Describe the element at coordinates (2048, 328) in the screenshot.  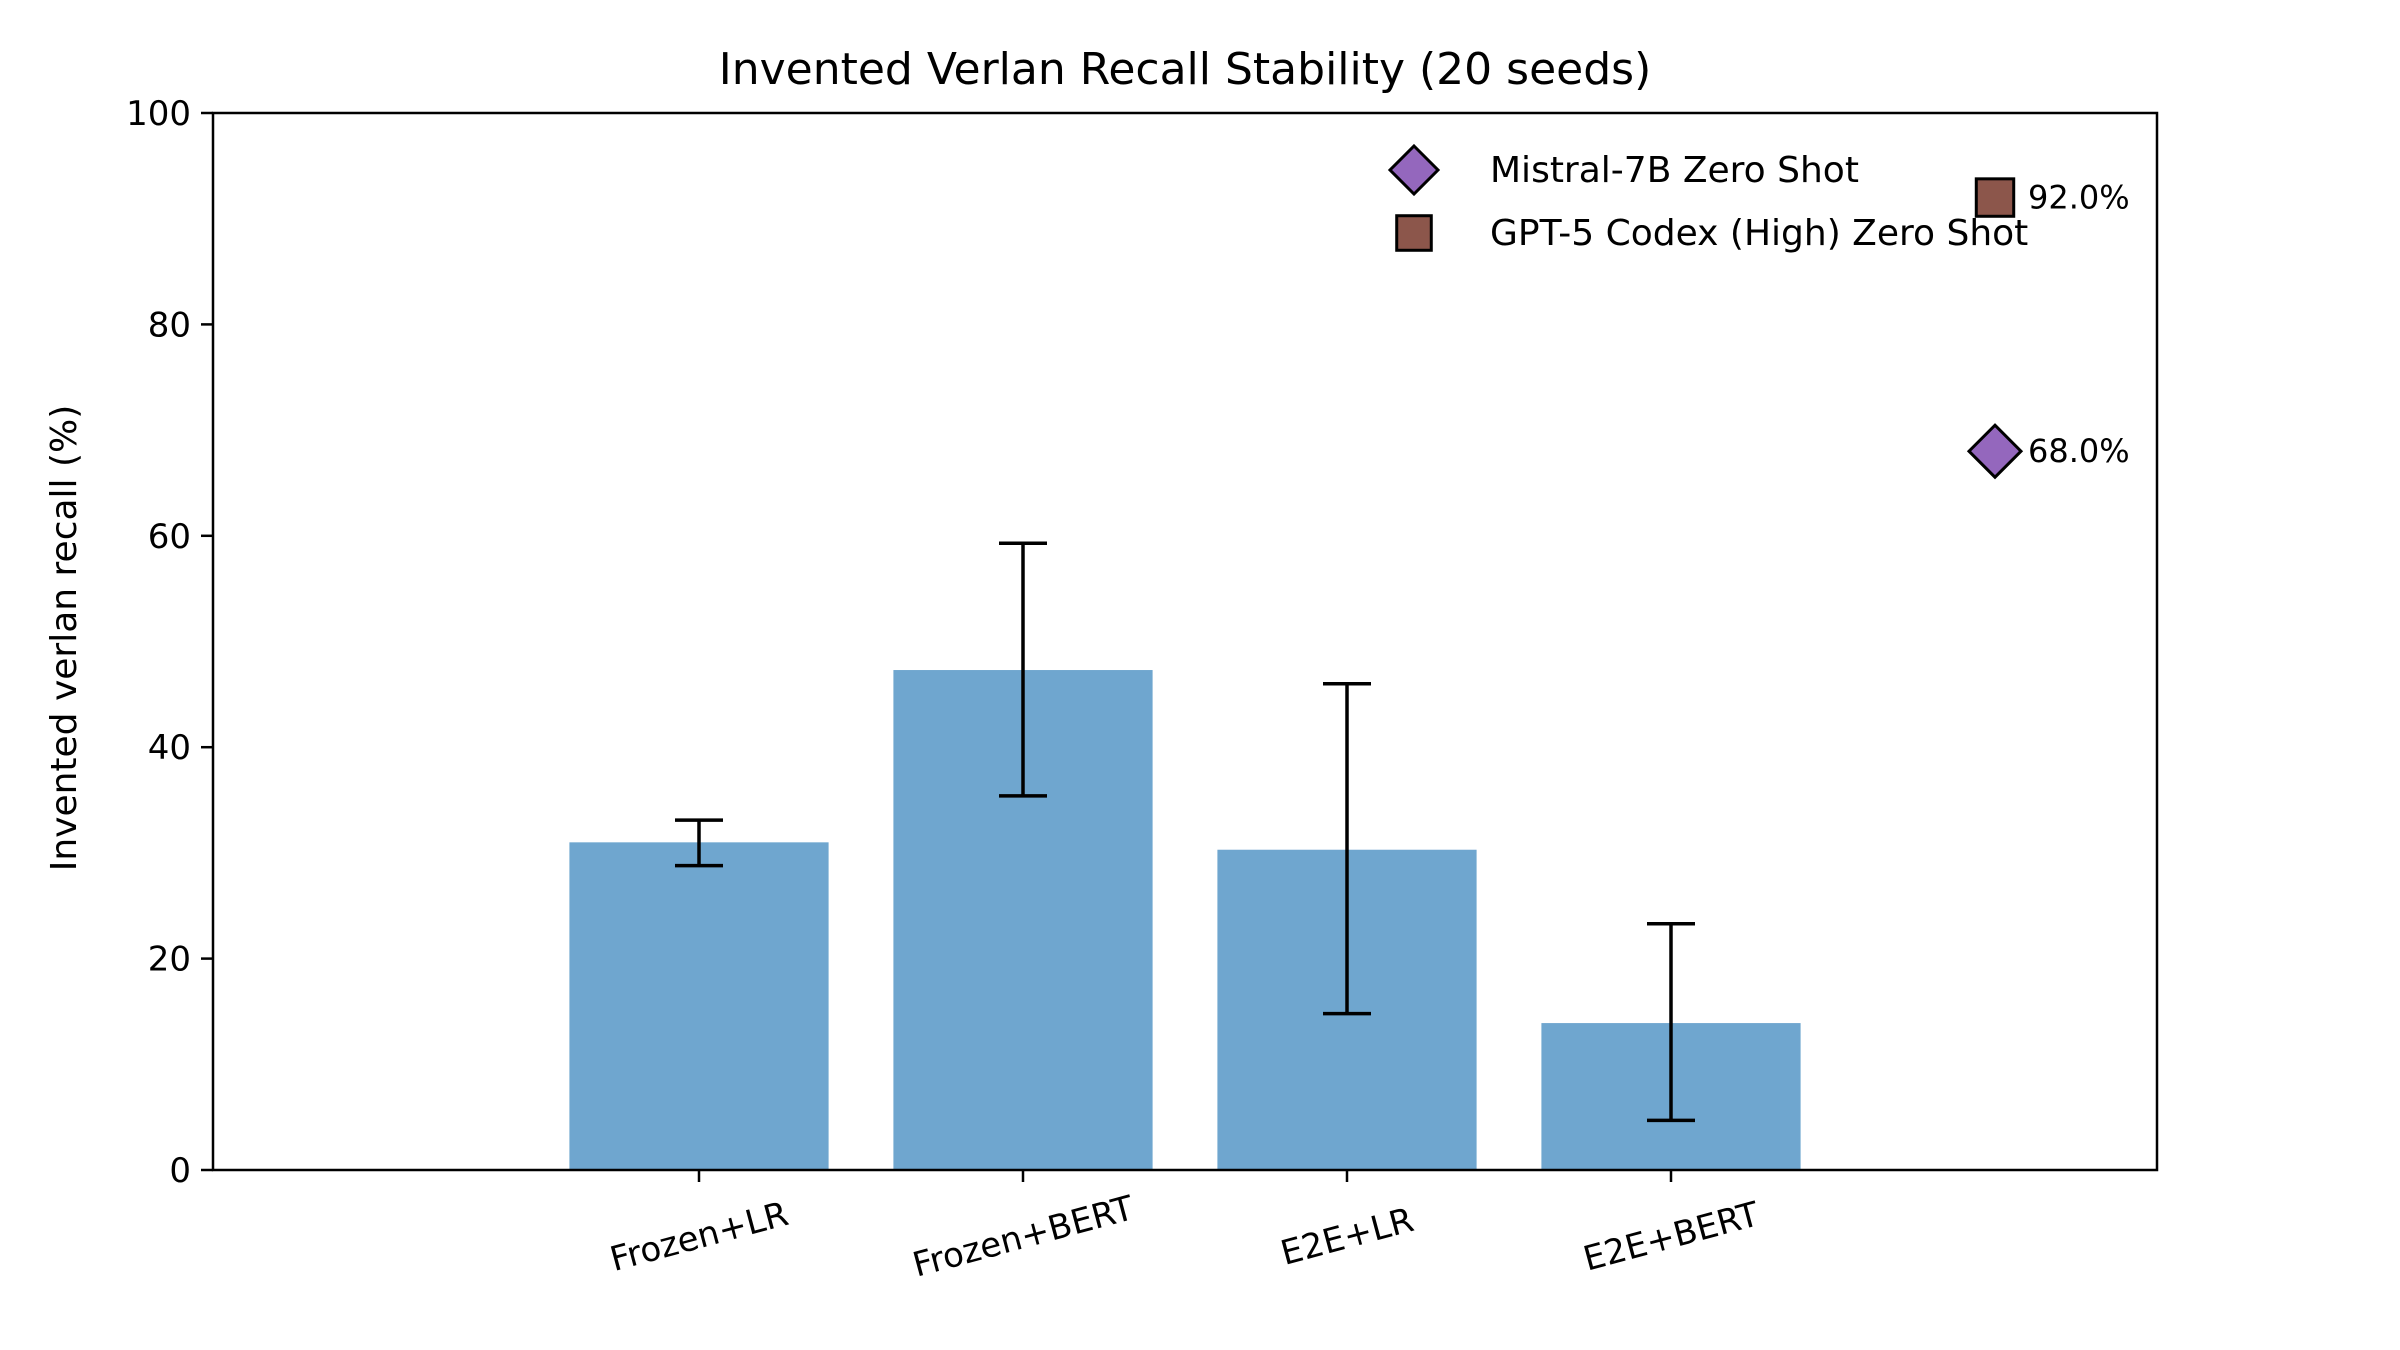
I see `zero-shot-markers-layer: 68.0% 92.0%` at that location.